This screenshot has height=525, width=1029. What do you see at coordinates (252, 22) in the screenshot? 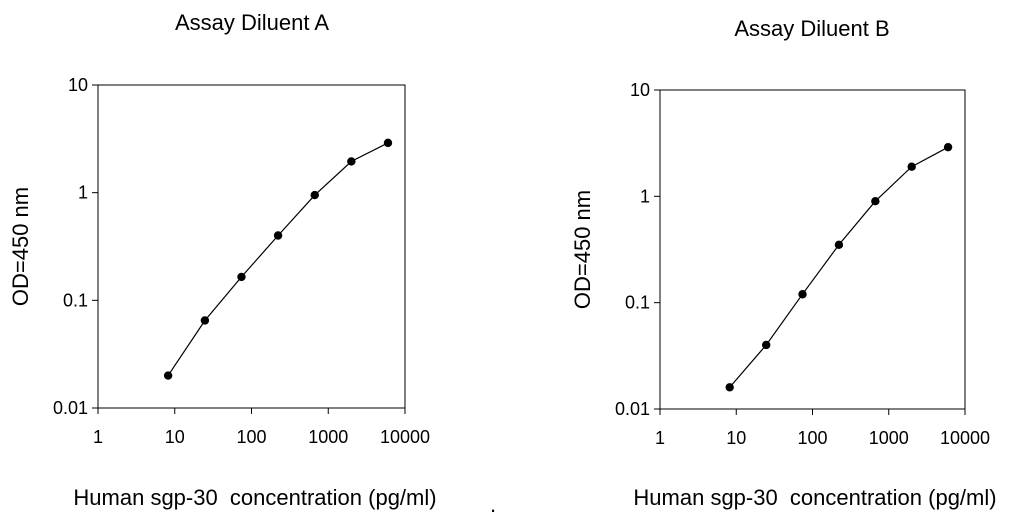
I see `chart-title: Assay Diluent A` at bounding box center [252, 22].